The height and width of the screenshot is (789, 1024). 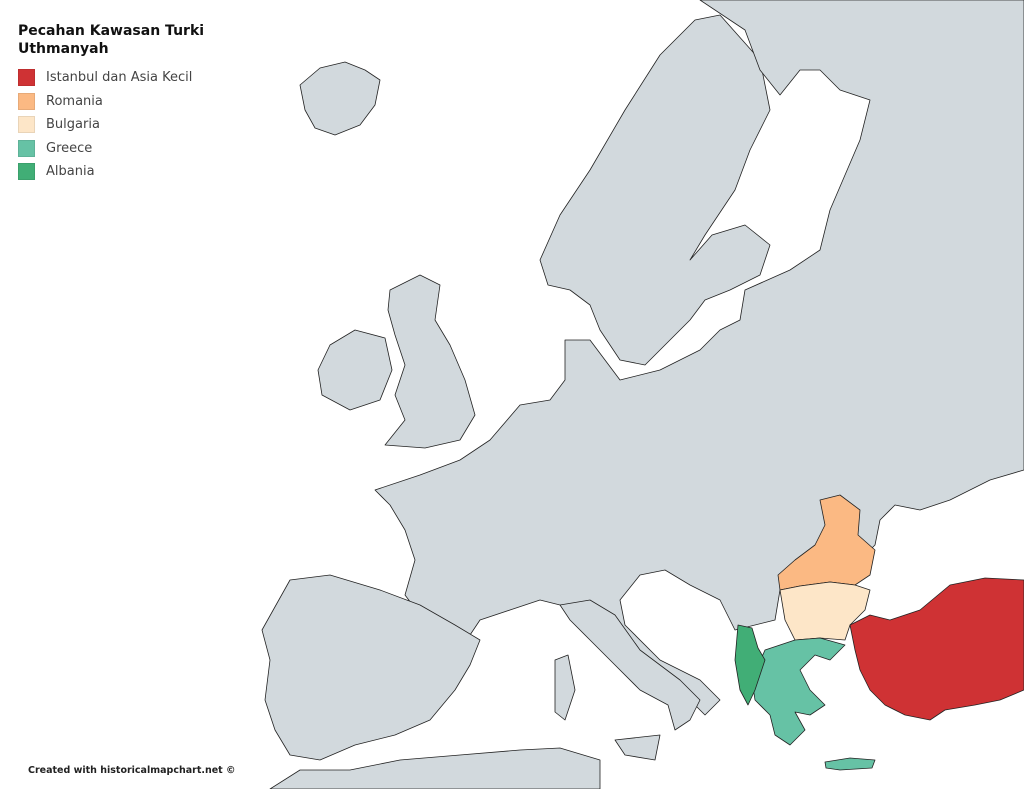 I want to click on legend-item-istanbul: Istanbul dan Asia Kecil, so click(x=113, y=78).